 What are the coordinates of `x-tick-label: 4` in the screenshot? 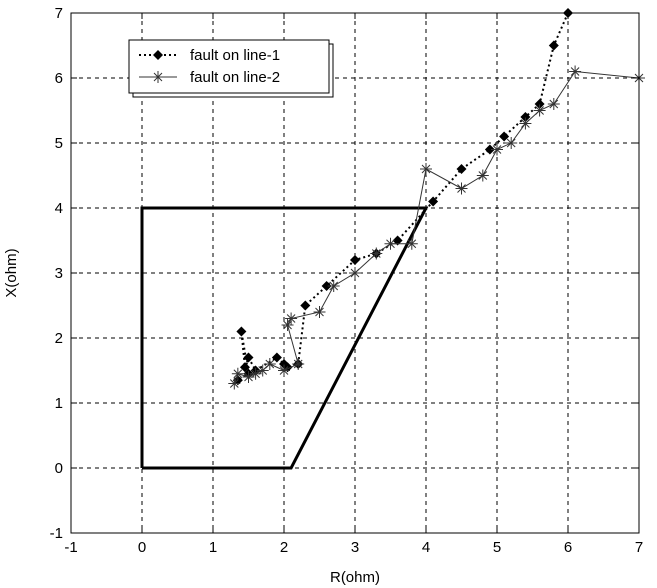 It's located at (426, 547).